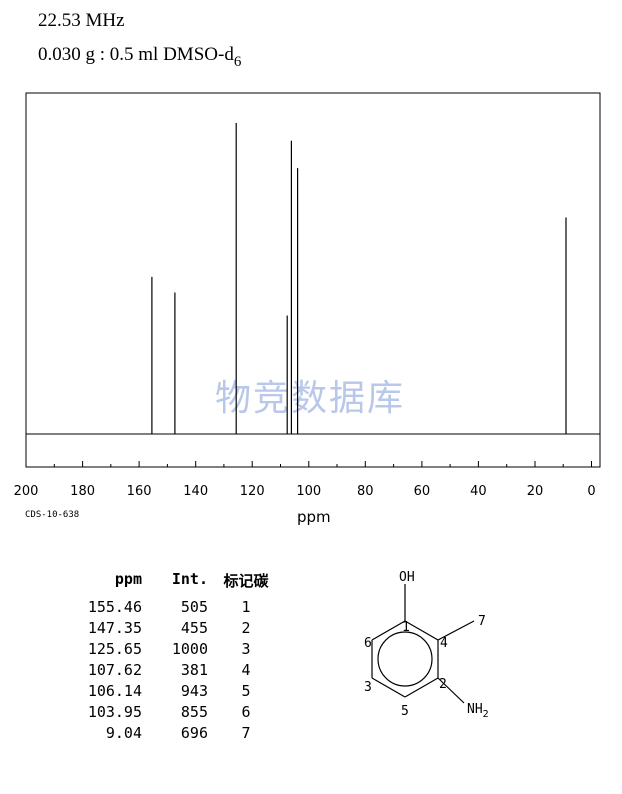 The height and width of the screenshot is (794, 622). What do you see at coordinates (246, 711) in the screenshot?
I see `cell-assignment: 6` at bounding box center [246, 711].